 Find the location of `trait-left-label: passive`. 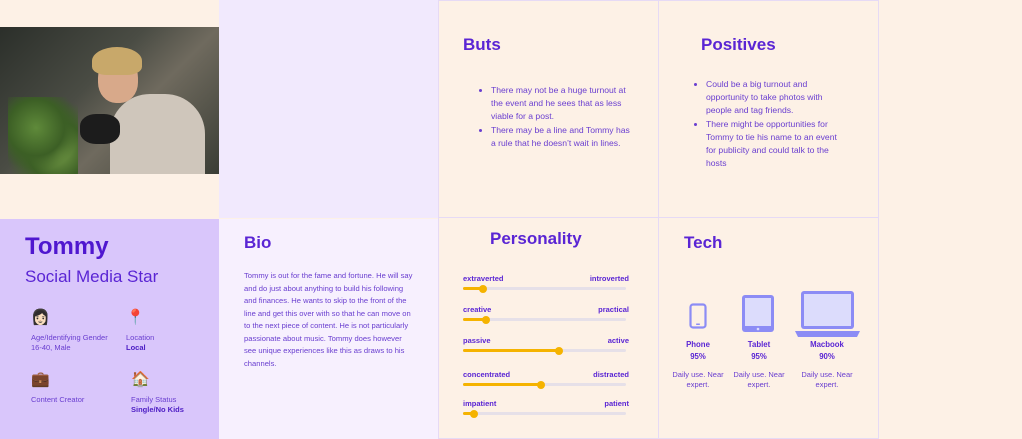

trait-left-label: passive is located at coordinates (477, 340).